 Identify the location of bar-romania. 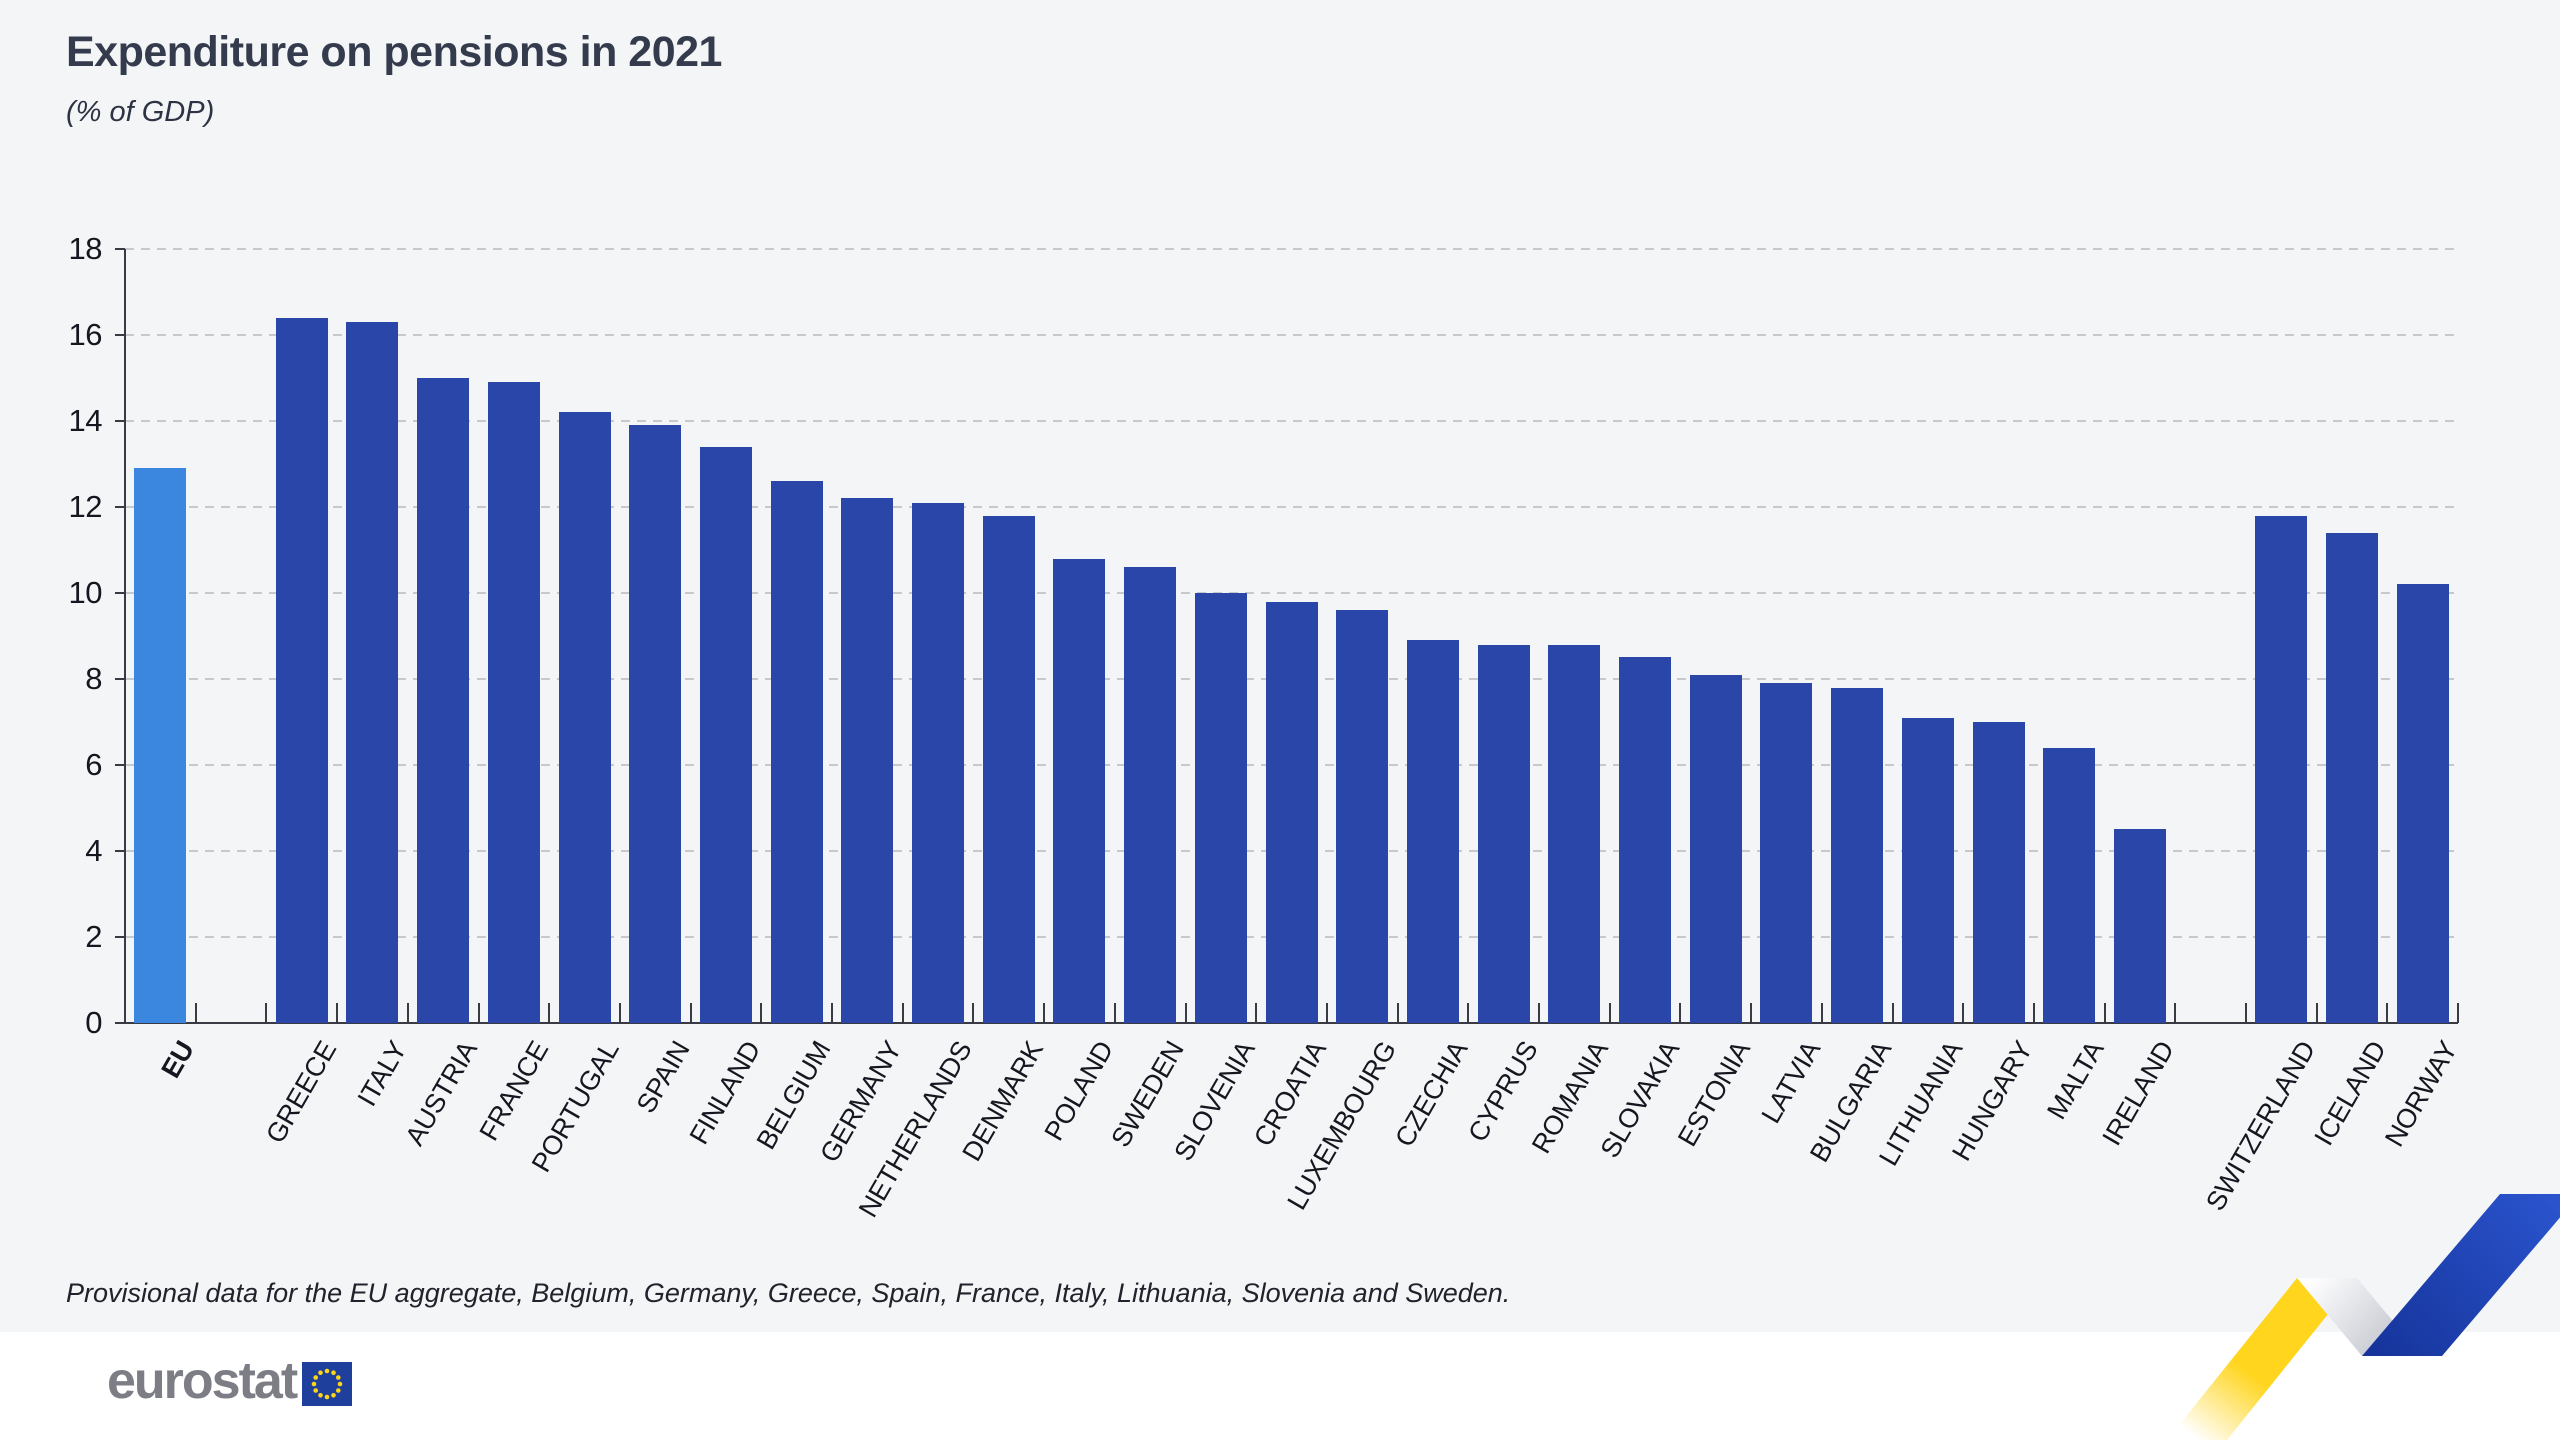
(1574, 834).